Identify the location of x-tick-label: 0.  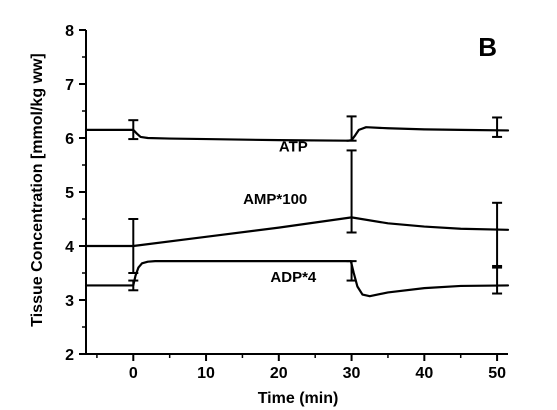
(133, 373).